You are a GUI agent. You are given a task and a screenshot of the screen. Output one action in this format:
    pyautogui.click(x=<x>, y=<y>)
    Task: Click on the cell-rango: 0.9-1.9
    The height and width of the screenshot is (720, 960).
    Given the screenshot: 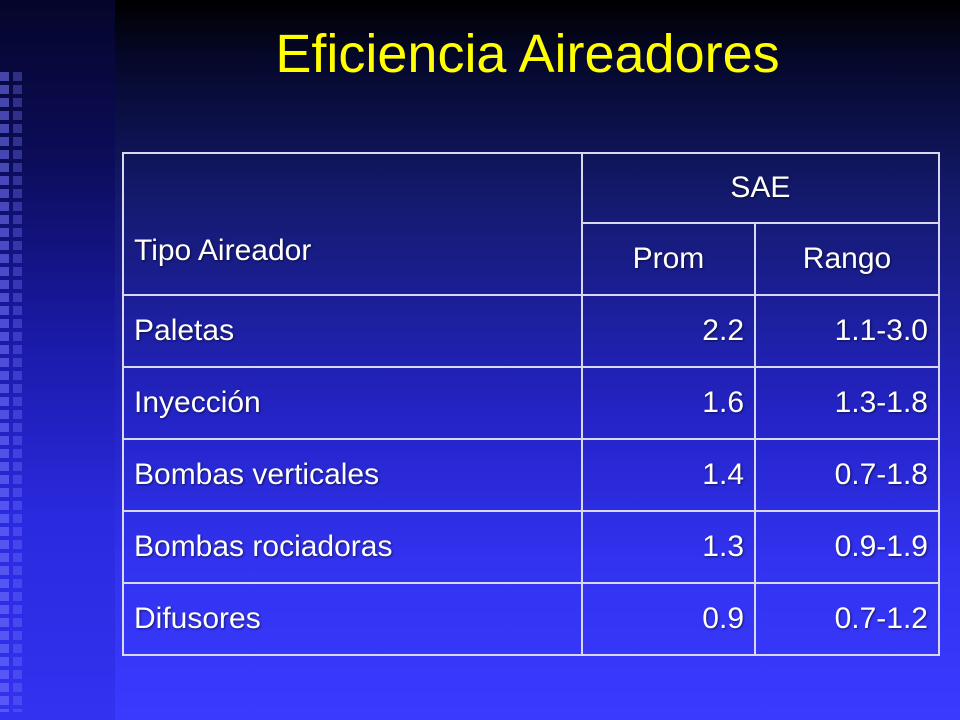 What is the action you would take?
    pyautogui.click(x=847, y=547)
    